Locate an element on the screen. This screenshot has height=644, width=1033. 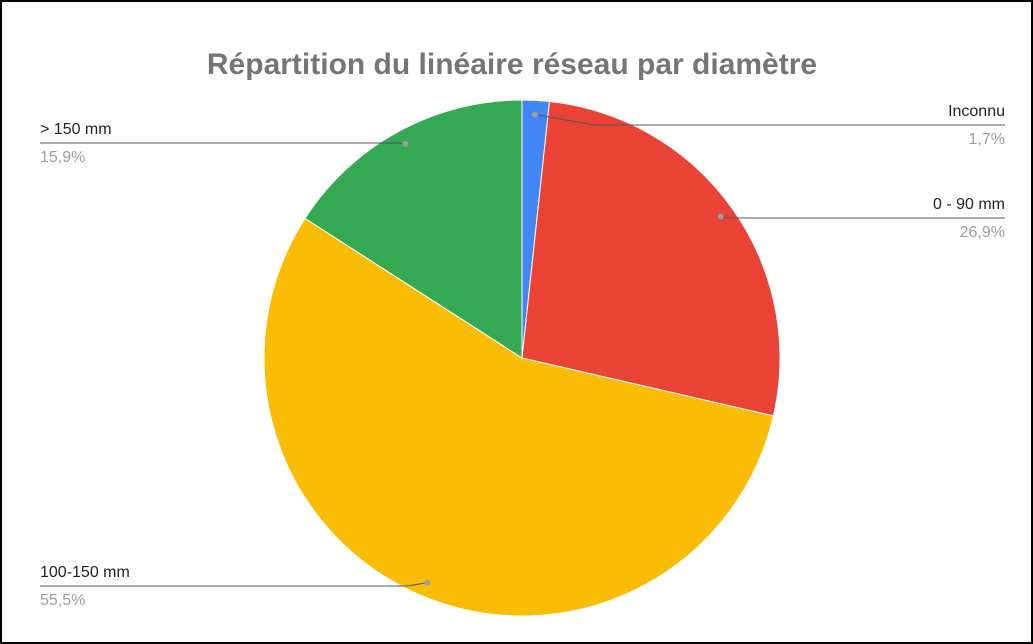
slice-label: 100-150 mm is located at coordinates (85, 572).